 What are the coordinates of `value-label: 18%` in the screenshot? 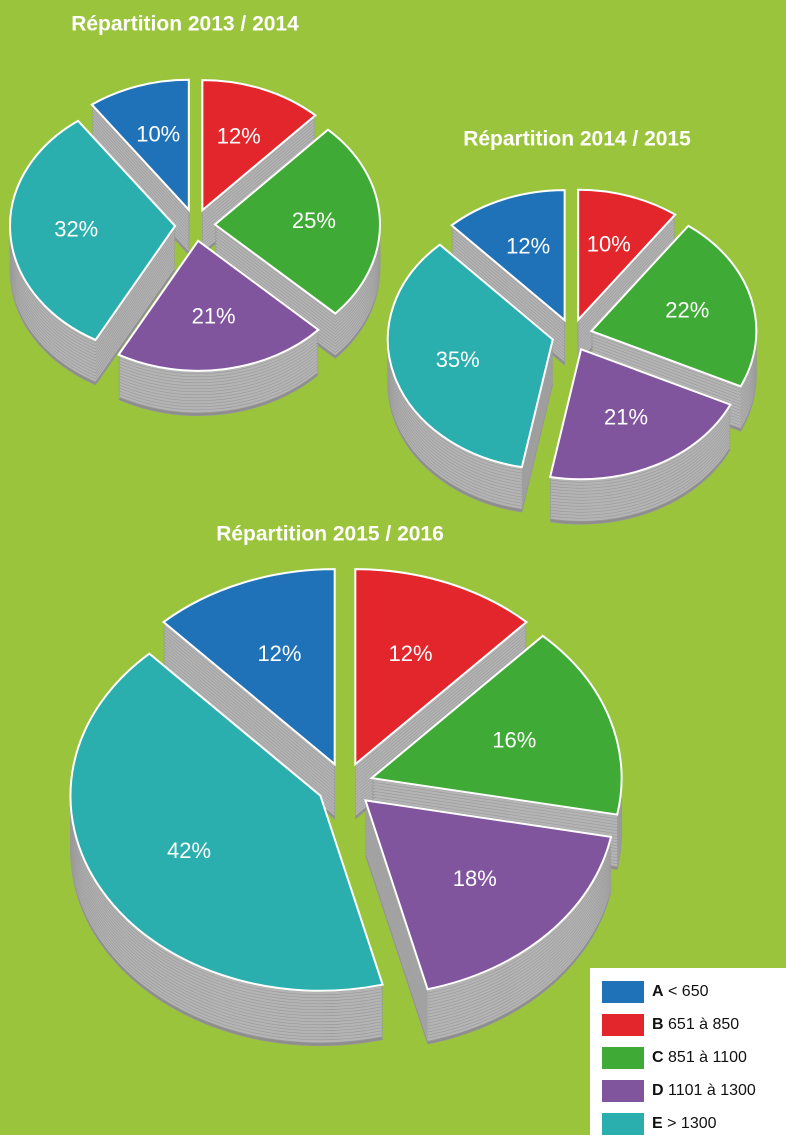 It's located at (475, 878).